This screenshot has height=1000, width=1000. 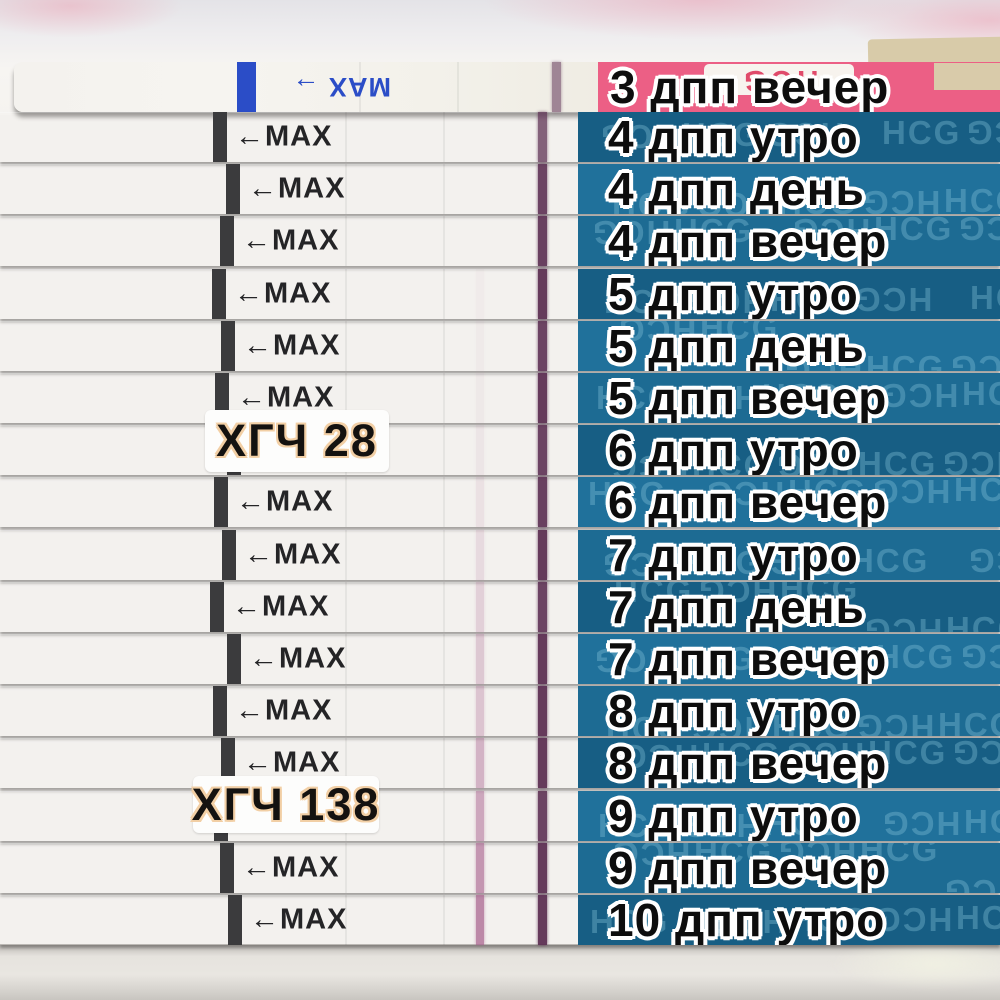 I want to click on strip-day-label: 4 дпп вечер, so click(x=748, y=241).